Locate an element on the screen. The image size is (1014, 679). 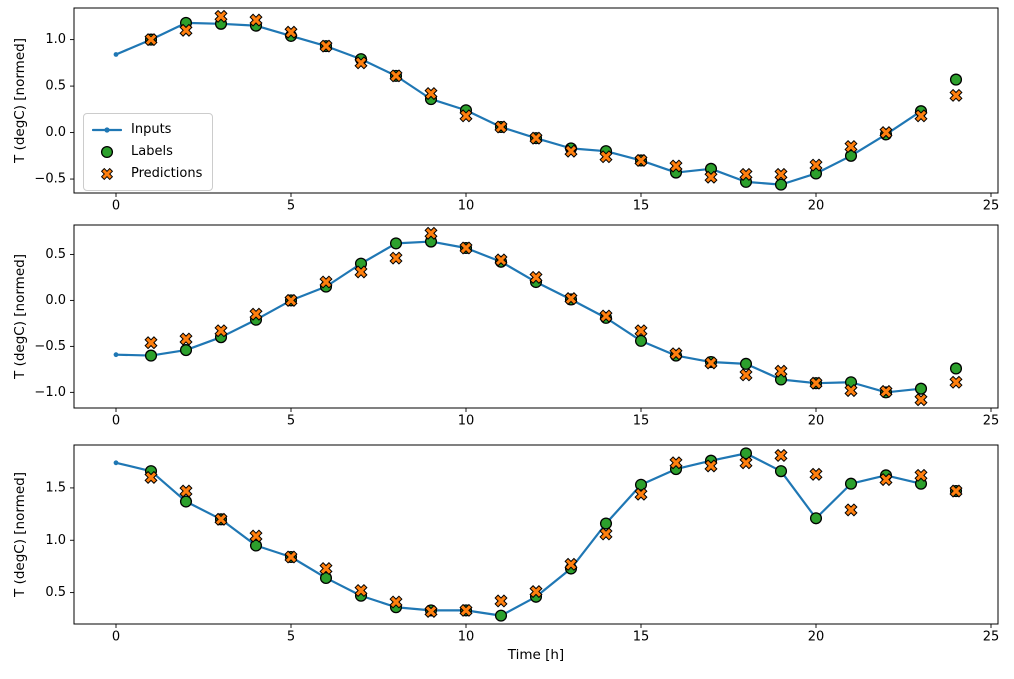
legend-label-predictions: Predictions is located at coordinates (167, 173).